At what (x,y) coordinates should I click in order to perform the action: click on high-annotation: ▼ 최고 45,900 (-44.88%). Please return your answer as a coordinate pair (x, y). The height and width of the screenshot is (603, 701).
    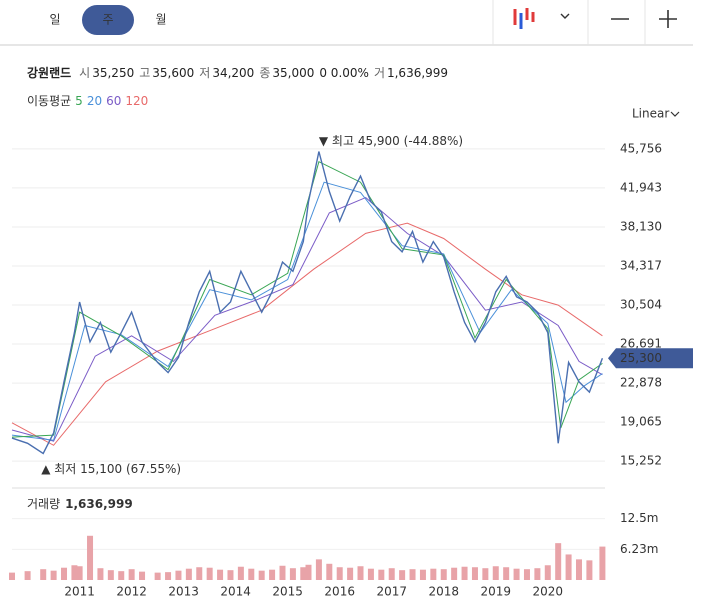
    Looking at the image, I should click on (391, 141).